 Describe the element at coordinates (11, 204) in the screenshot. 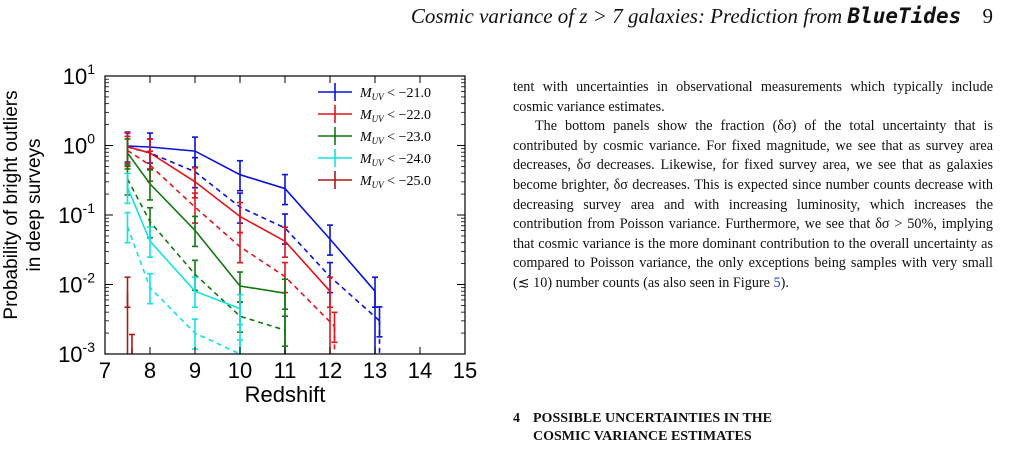

I see `y-axis-label: Probability of bright outliers` at that location.